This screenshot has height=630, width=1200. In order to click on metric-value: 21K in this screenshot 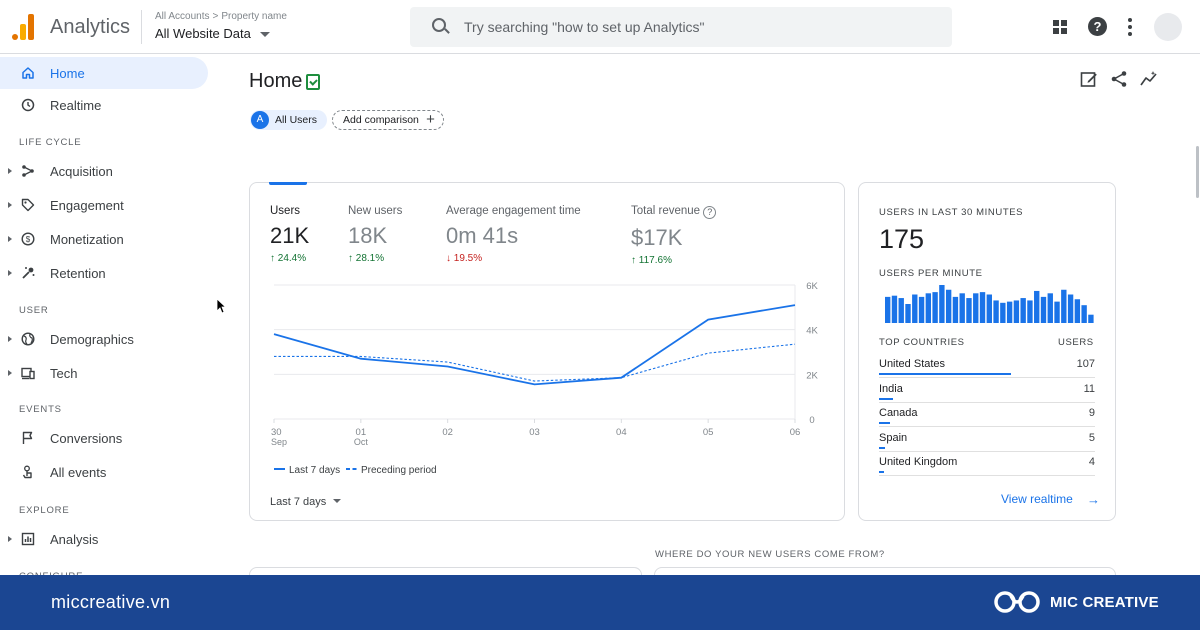, I will do `click(290, 235)`.